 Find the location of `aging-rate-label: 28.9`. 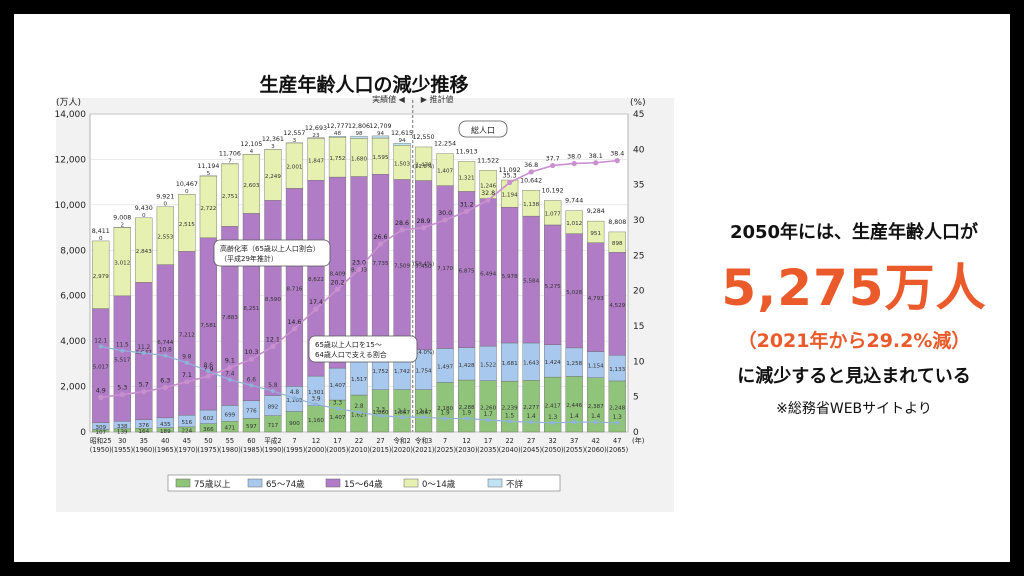

aging-rate-label: 28.9 is located at coordinates (424, 221).